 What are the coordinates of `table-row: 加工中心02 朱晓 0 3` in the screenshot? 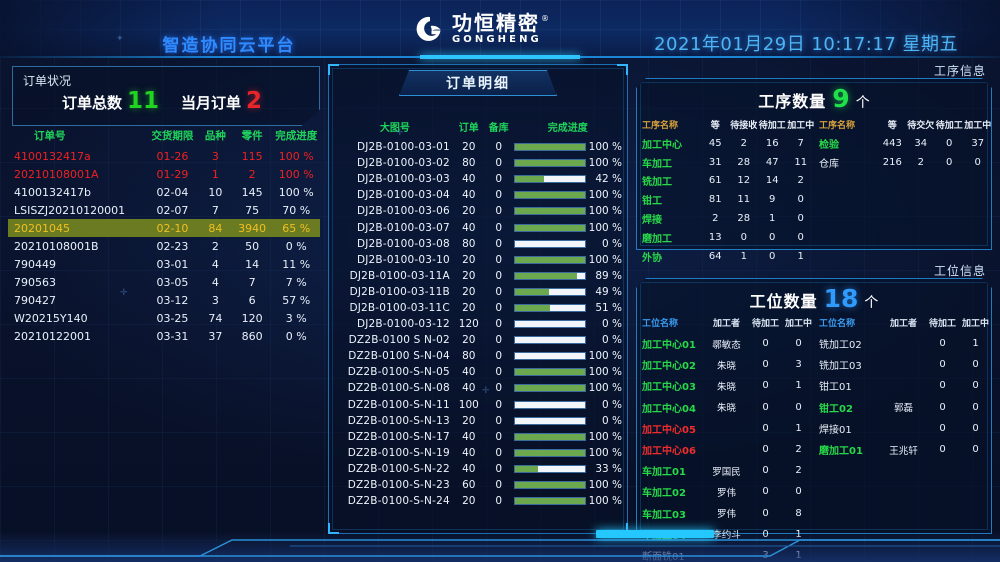 It's located at (727, 364).